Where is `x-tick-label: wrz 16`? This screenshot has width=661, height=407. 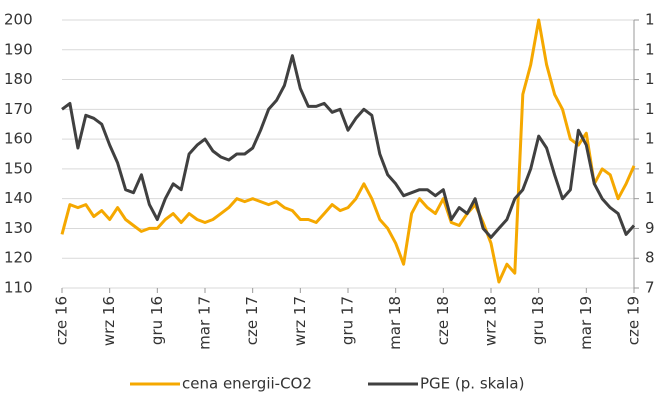 x-tick-label: wrz 16 is located at coordinates (109, 321).